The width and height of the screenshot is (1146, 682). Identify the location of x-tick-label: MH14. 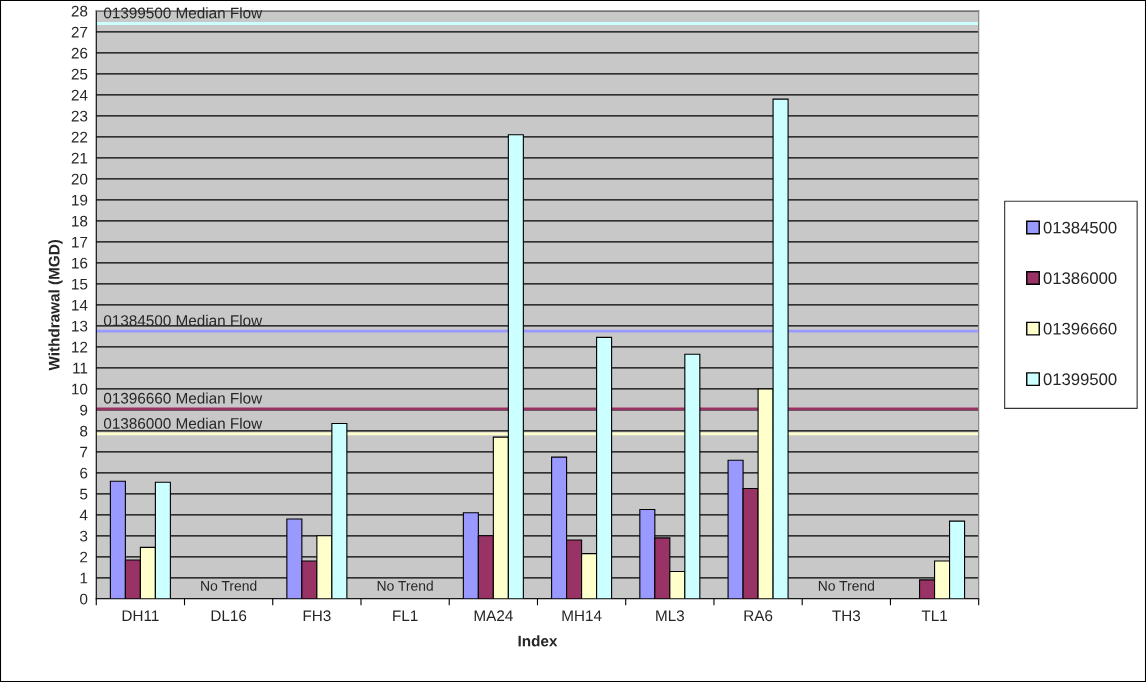
(582, 615).